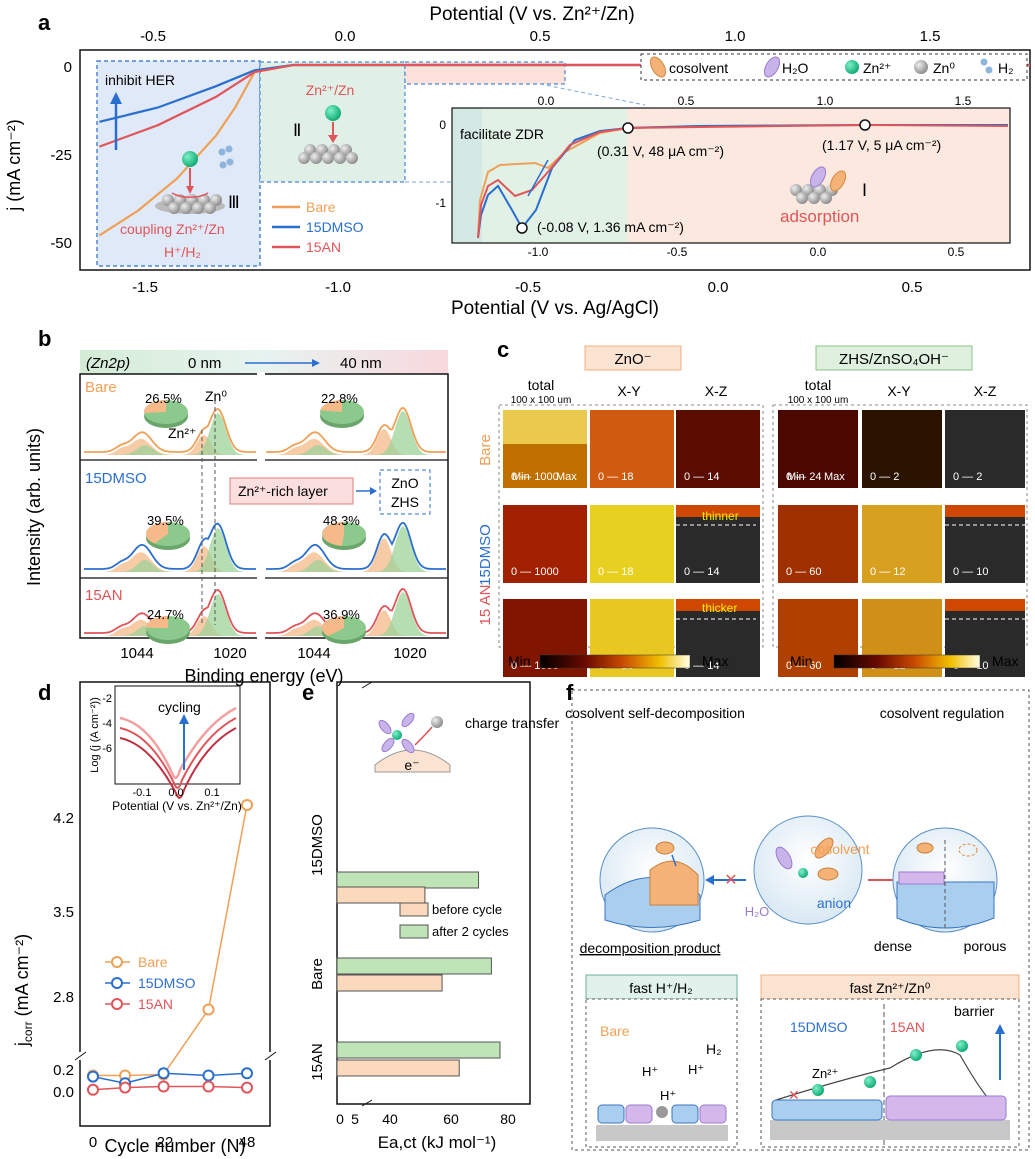 The image size is (1035, 1159). What do you see at coordinates (333, 139) in the screenshot?
I see `arrow-down-icon` at bounding box center [333, 139].